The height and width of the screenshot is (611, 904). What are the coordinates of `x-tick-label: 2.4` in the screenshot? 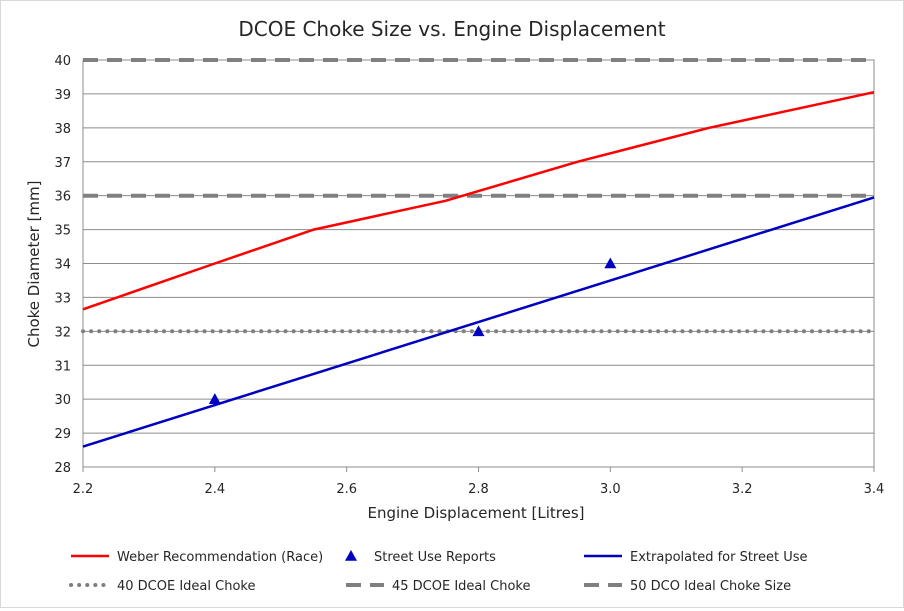 It's located at (214, 489).